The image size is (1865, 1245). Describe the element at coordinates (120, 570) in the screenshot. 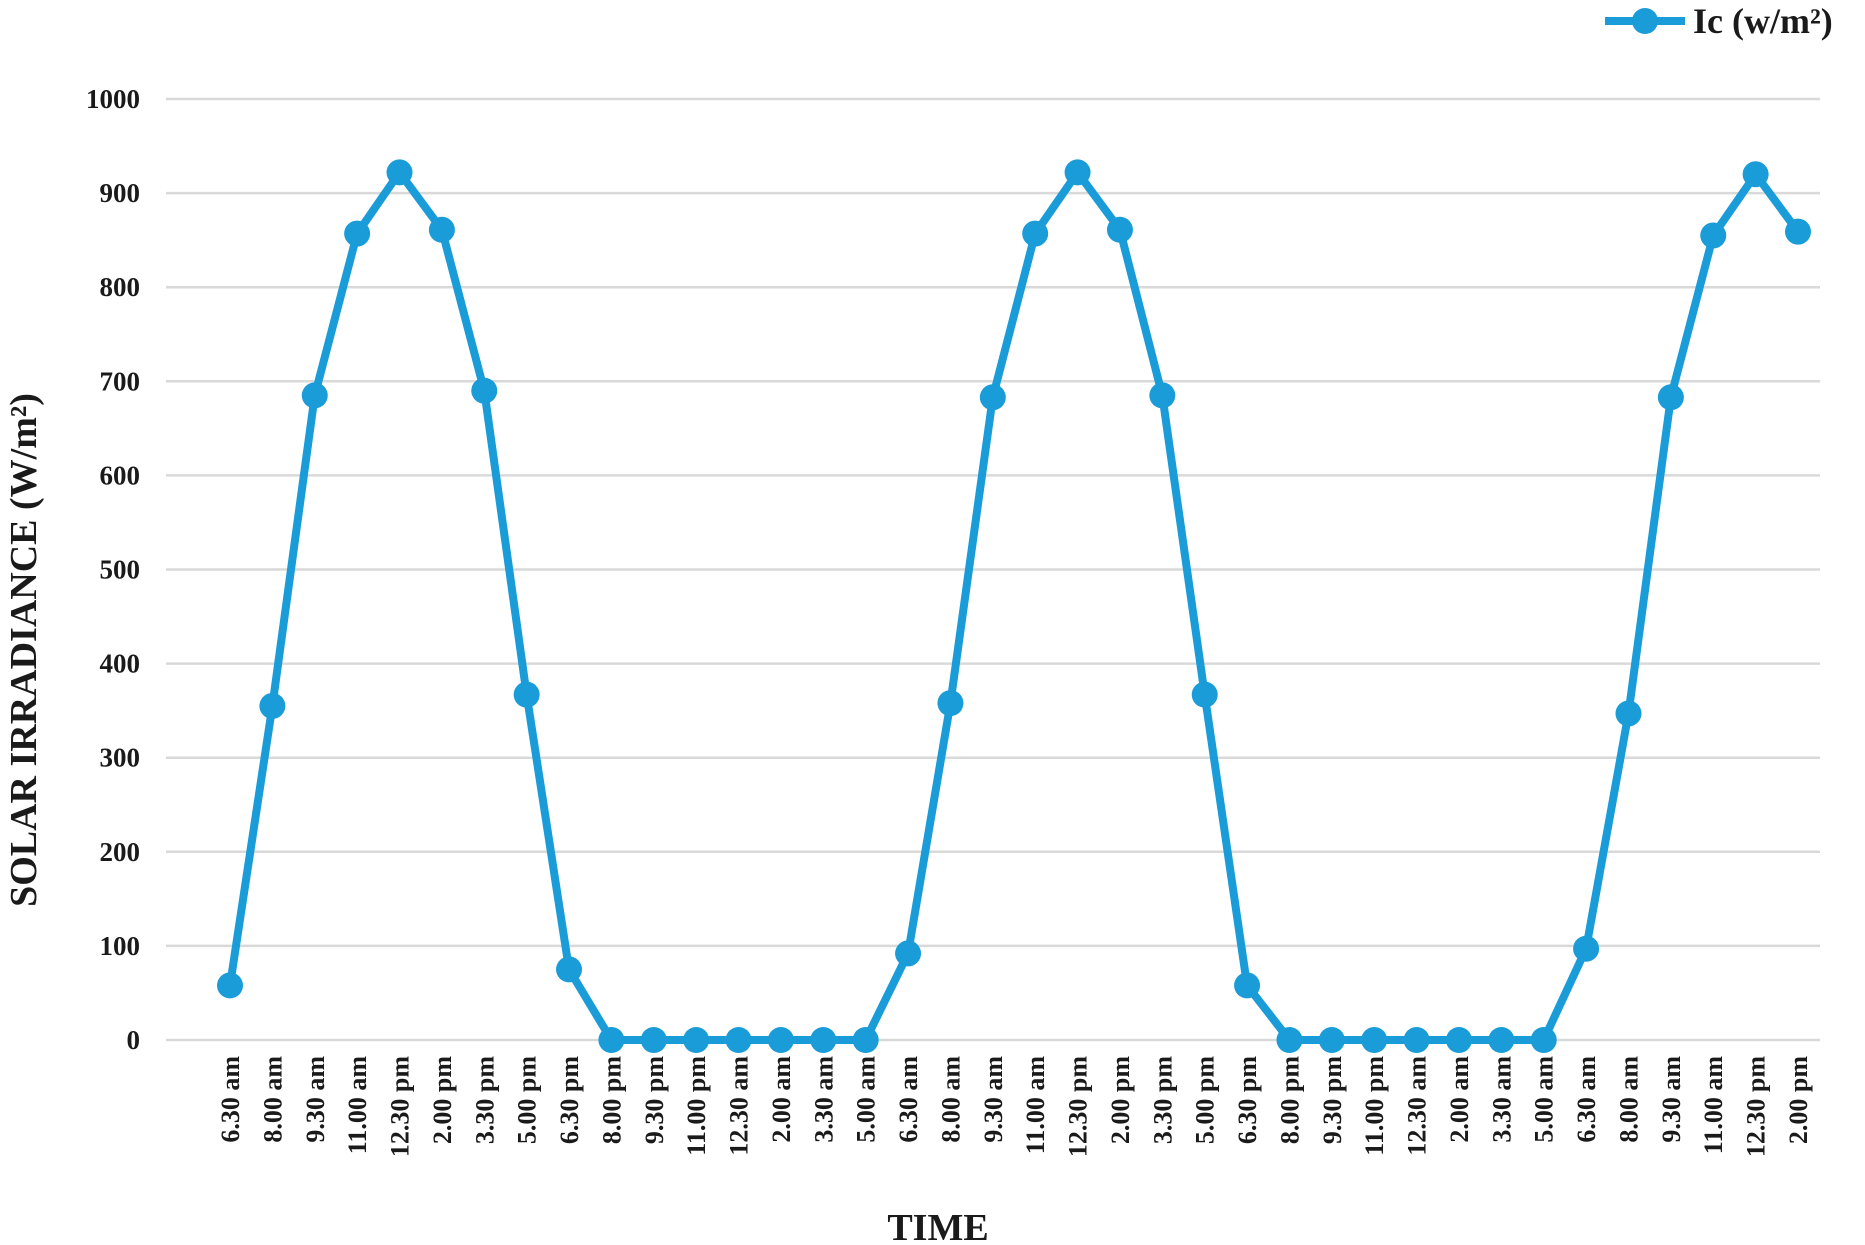

I see `y-tick-label: 500` at that location.